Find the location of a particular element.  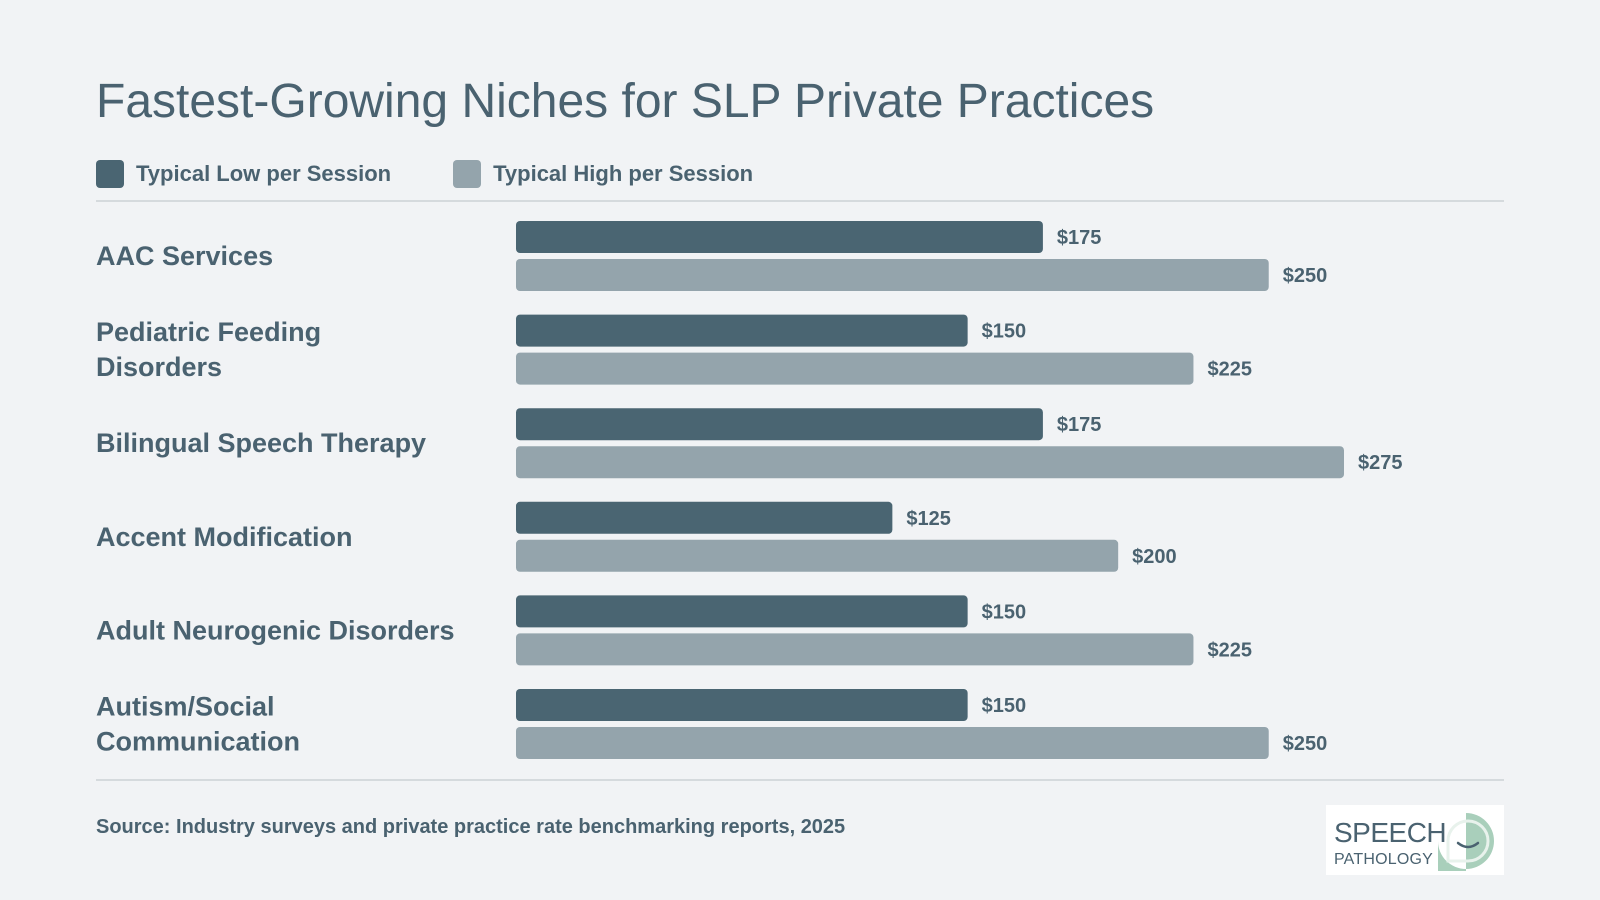

category-label: Bilingual Speech Therapy is located at coordinates (261, 443).